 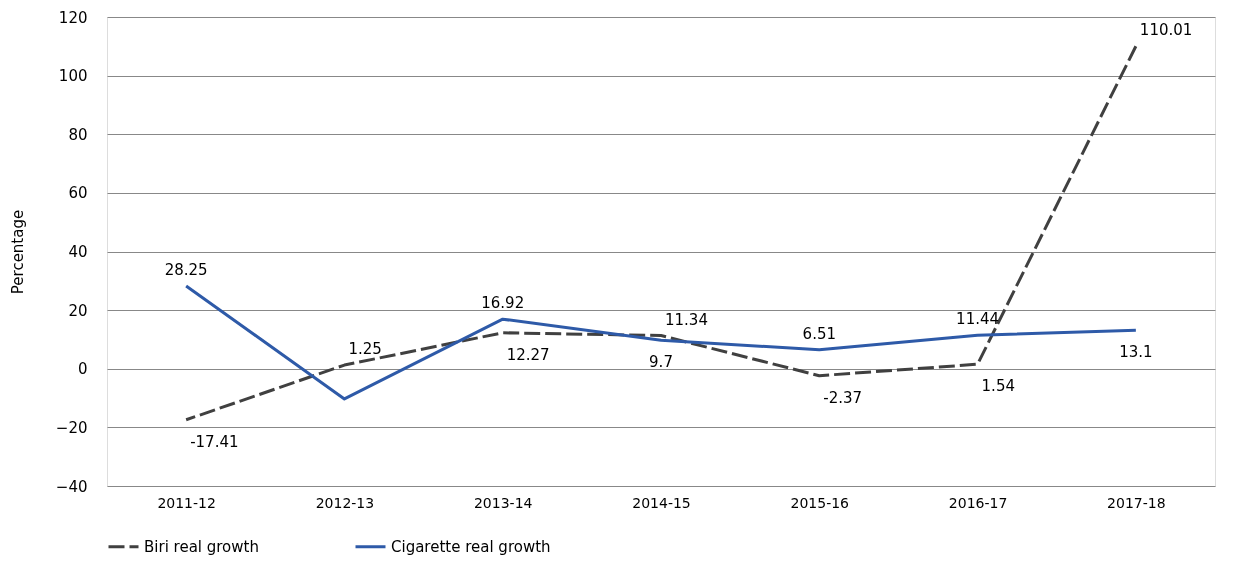 What do you see at coordinates (78, 252) in the screenshot?
I see `y-tick-label: 40` at bounding box center [78, 252].